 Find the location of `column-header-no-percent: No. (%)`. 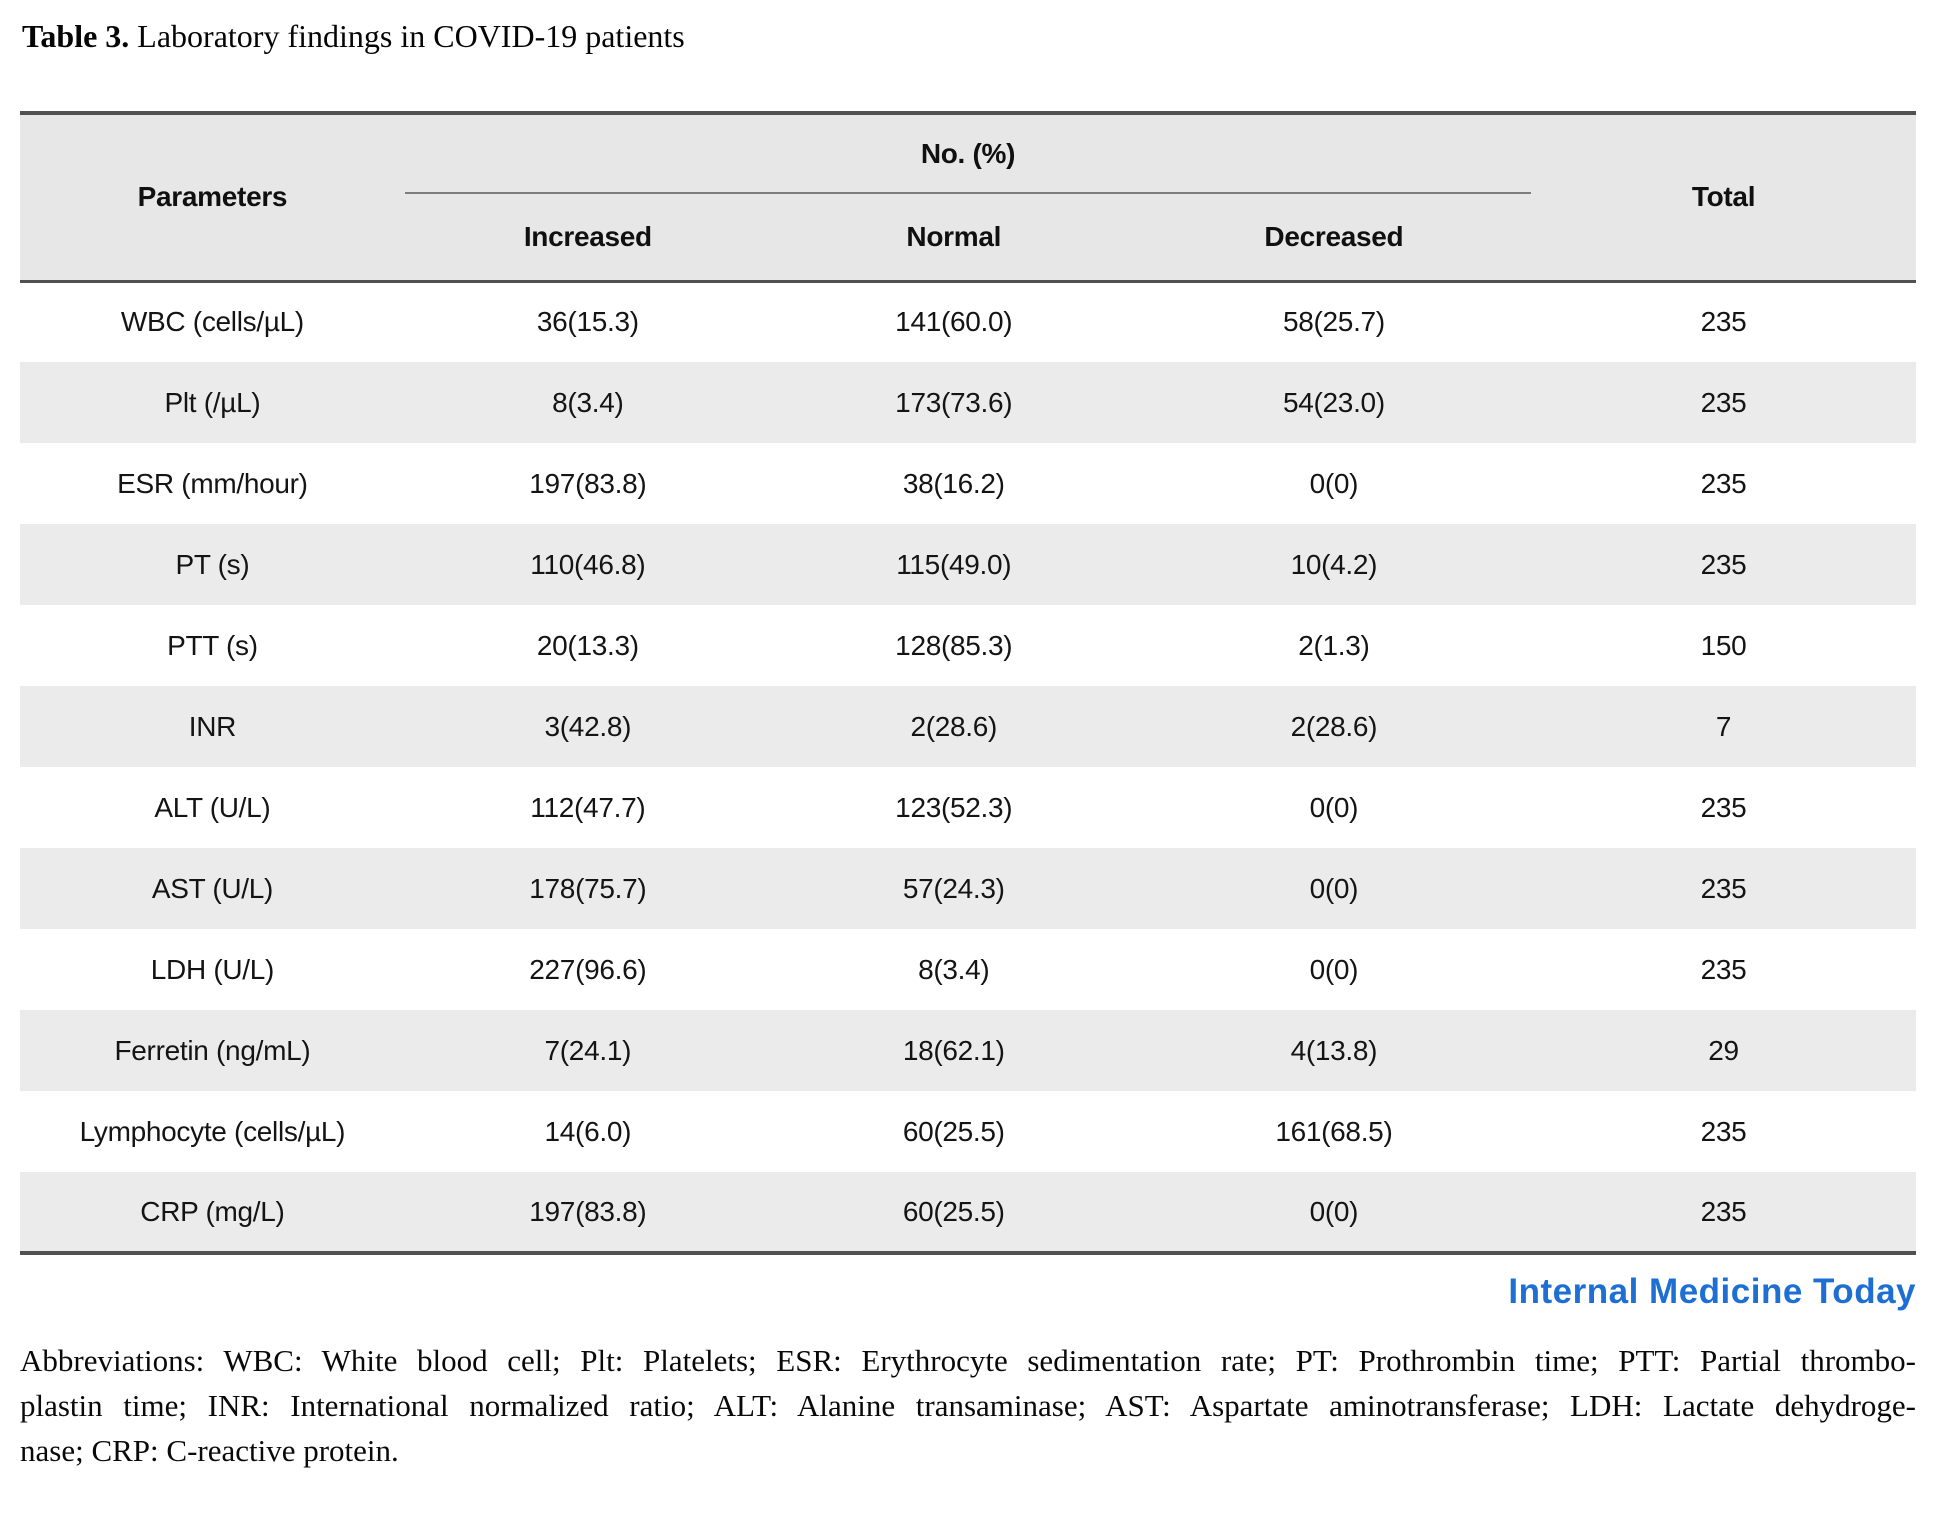

column-header-no-percent: No. (%) is located at coordinates (968, 153).